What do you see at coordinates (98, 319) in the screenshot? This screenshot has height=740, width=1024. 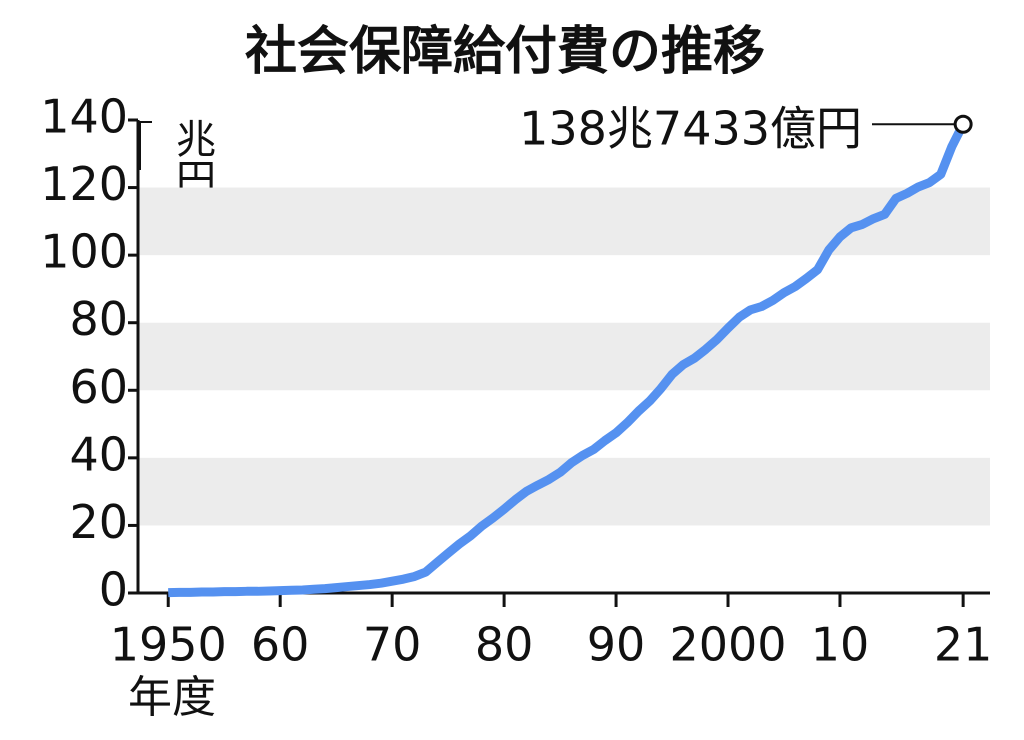 I see `y-tick-label: 80` at bounding box center [98, 319].